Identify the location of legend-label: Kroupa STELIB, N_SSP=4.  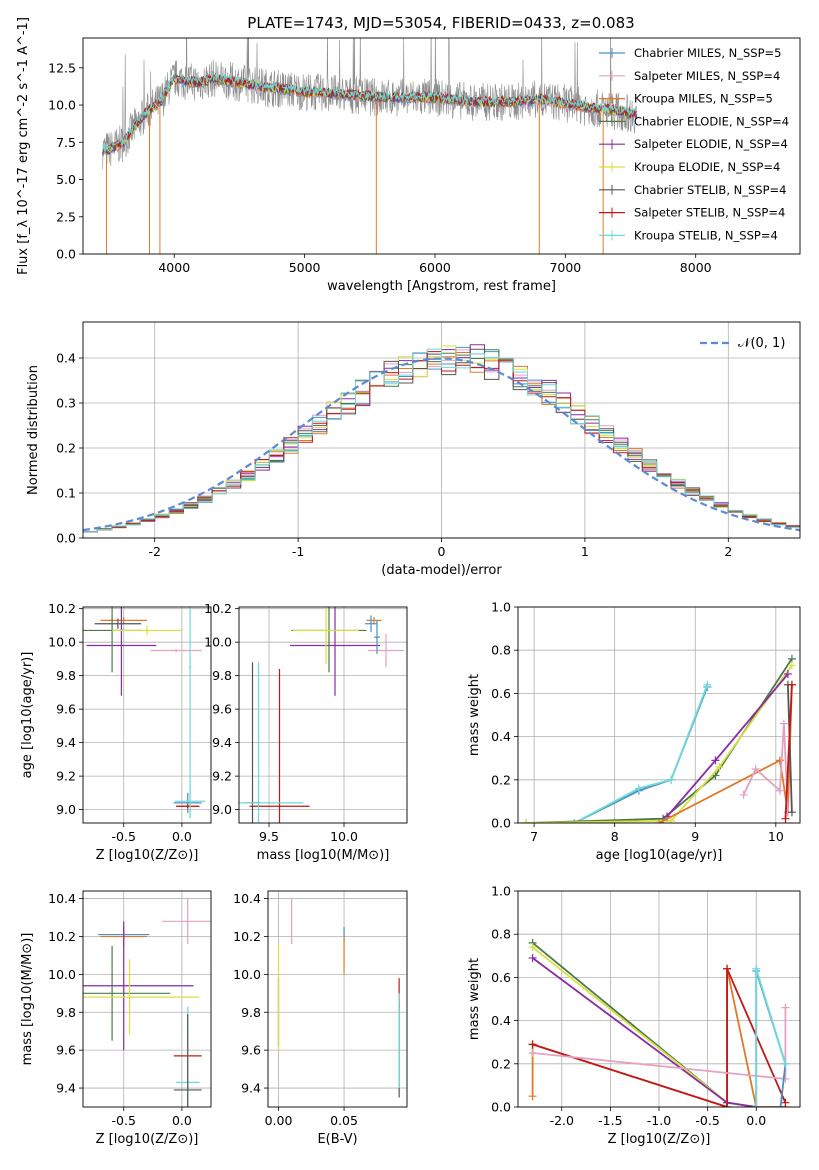
(706, 235).